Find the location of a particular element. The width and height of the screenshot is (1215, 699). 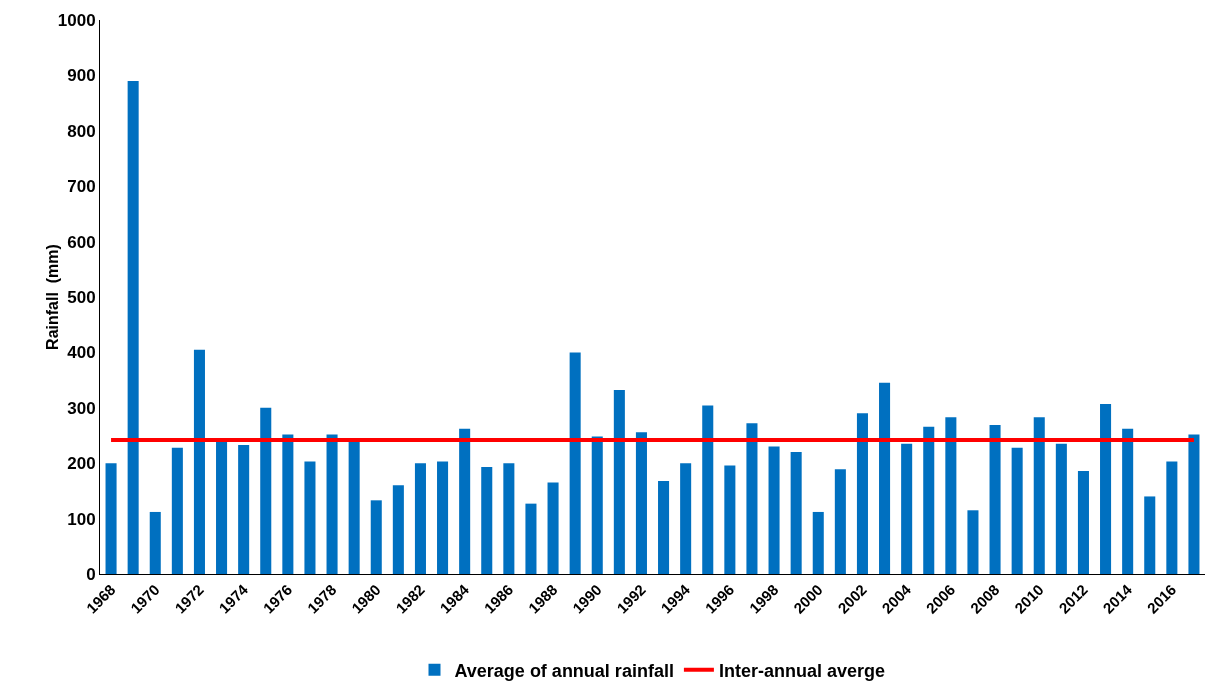

y-tick-label: 900 is located at coordinates (81, 76).